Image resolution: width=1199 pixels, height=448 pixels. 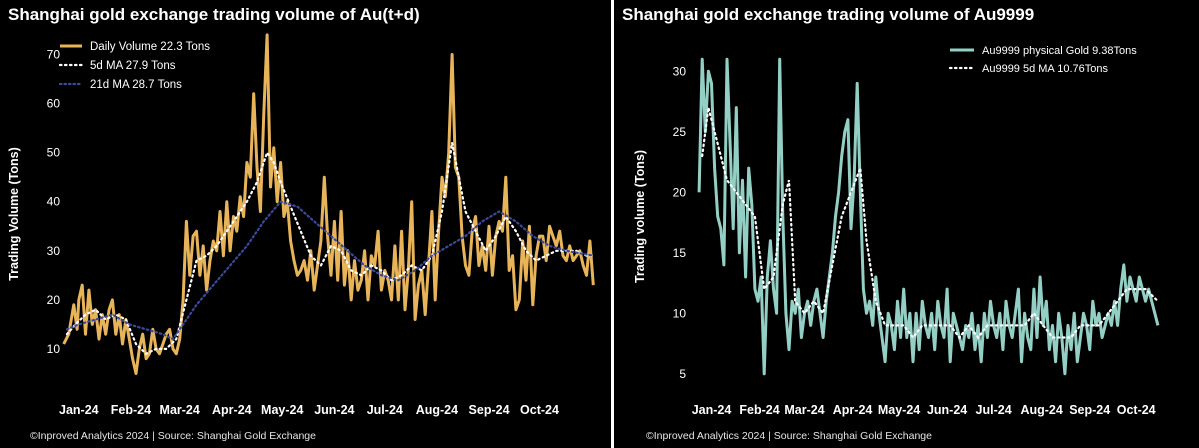 I want to click on legend-label: 21d MA 28.7 Tons, so click(x=136, y=85).